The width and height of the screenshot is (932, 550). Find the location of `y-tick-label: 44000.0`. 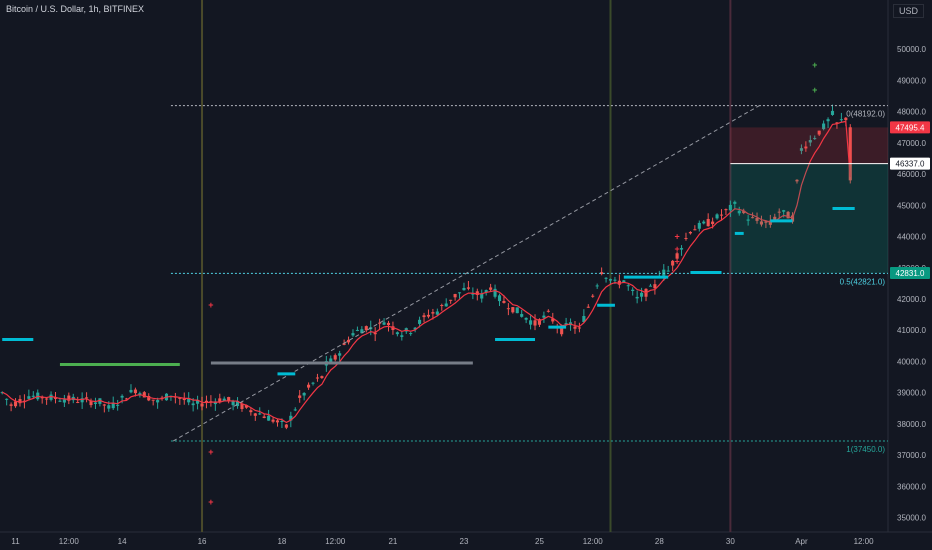

y-tick-label: 44000.0 is located at coordinates (911, 237).